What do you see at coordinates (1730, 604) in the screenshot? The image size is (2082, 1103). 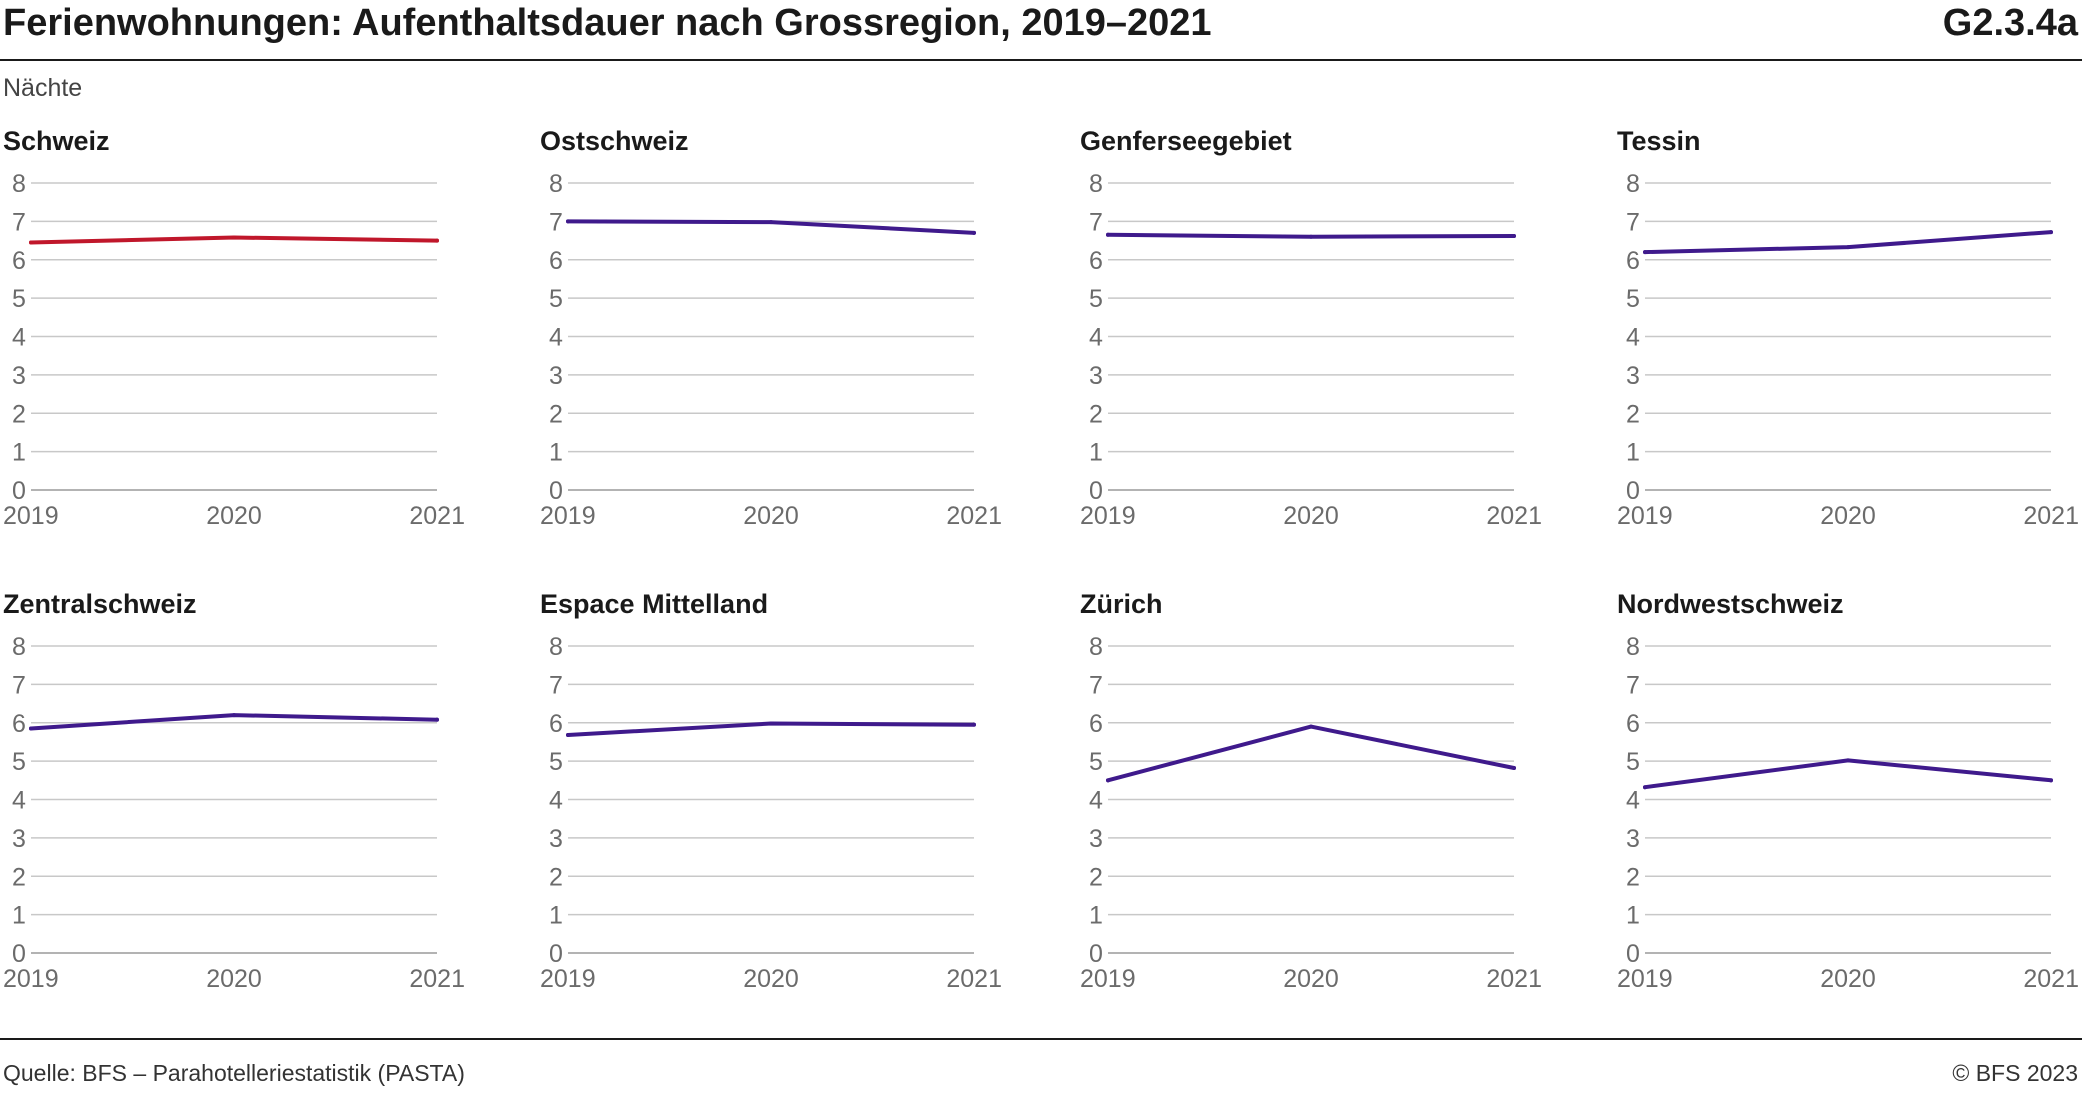 I see `panel-title: Nordwestschweiz` at bounding box center [1730, 604].